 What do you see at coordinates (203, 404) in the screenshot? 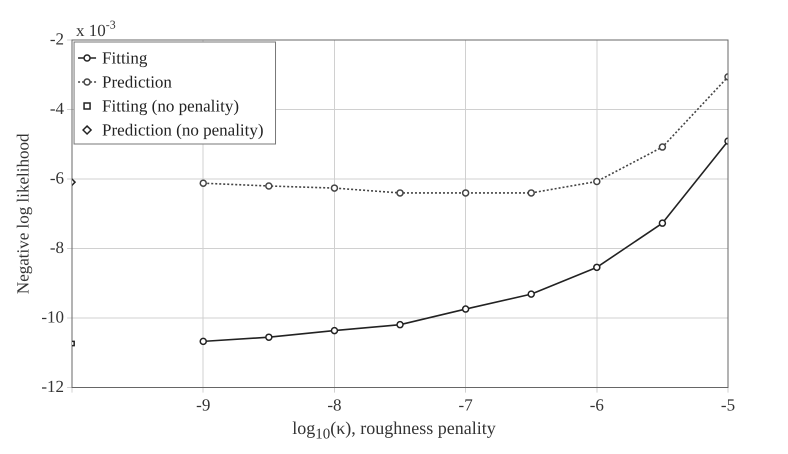
I see `x-tick-label: -9` at bounding box center [203, 404].